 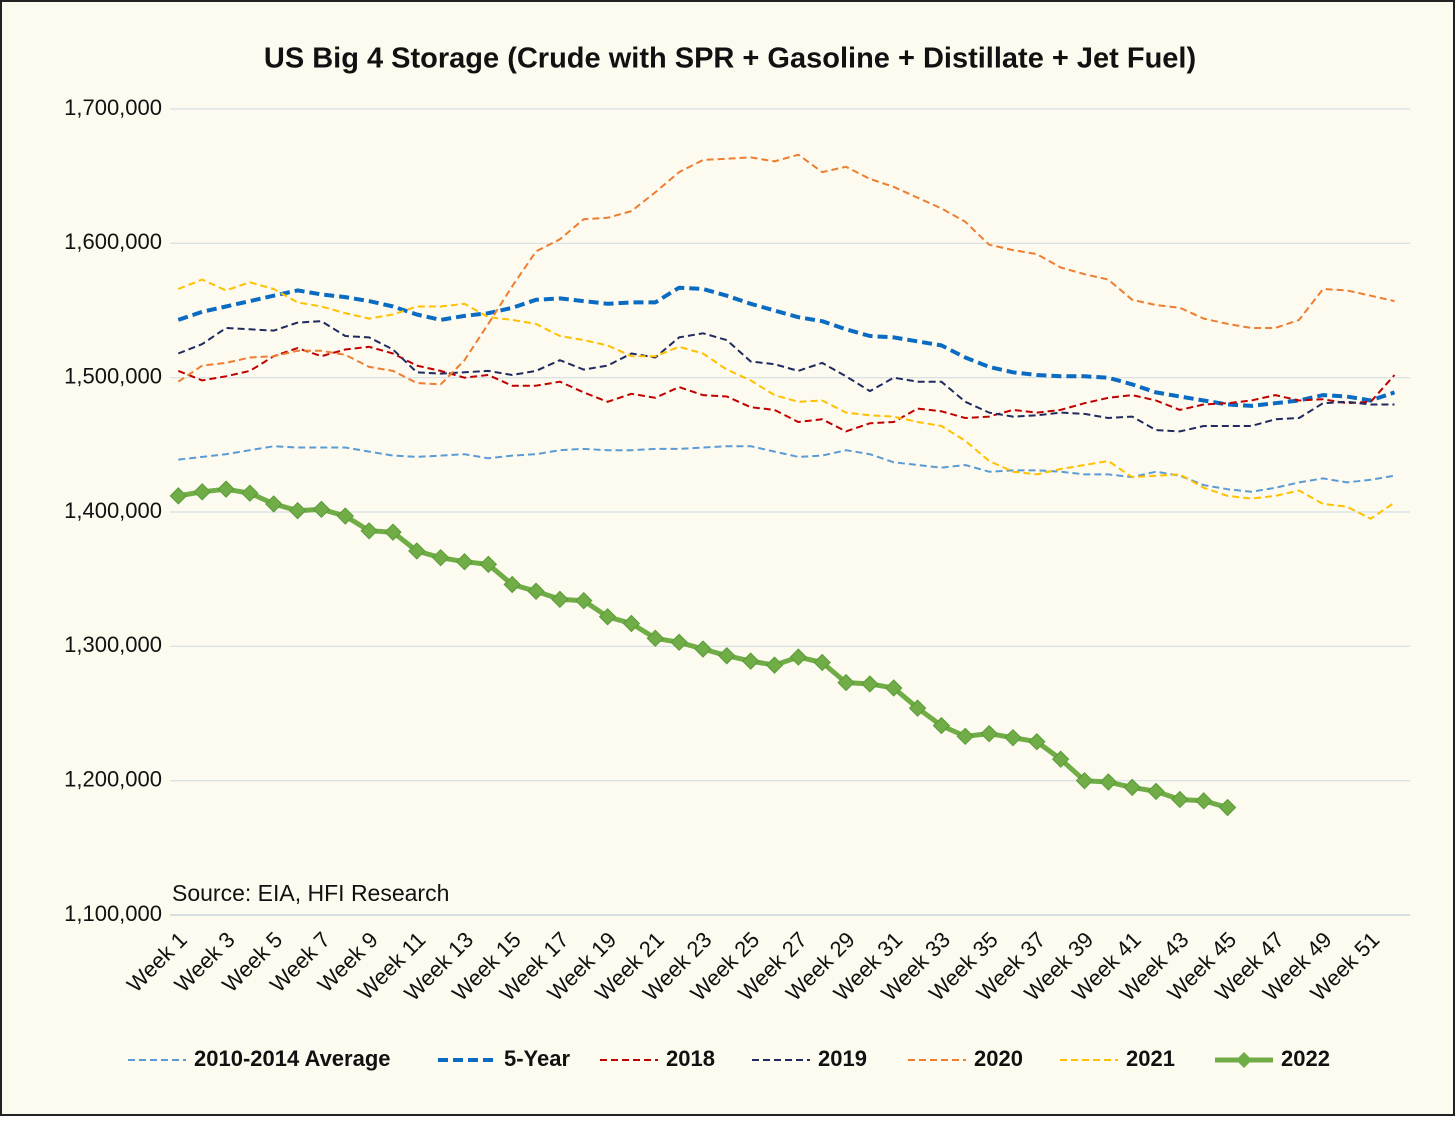 I want to click on y-tick-label: 1,500,000, so click(x=113, y=375).